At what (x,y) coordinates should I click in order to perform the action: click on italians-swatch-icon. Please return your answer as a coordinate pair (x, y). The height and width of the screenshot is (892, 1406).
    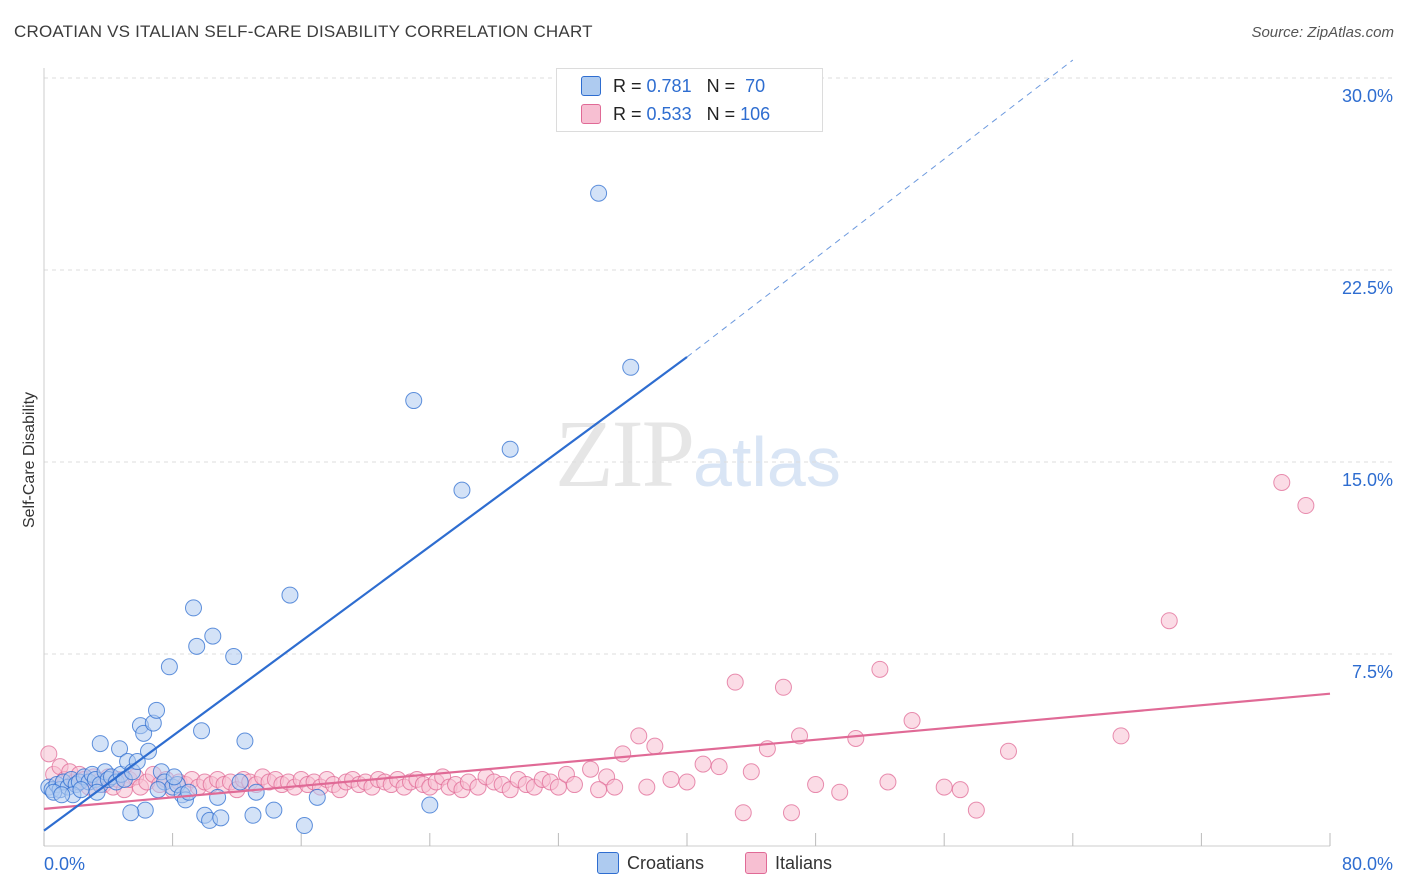
    Looking at the image, I should click on (591, 114).